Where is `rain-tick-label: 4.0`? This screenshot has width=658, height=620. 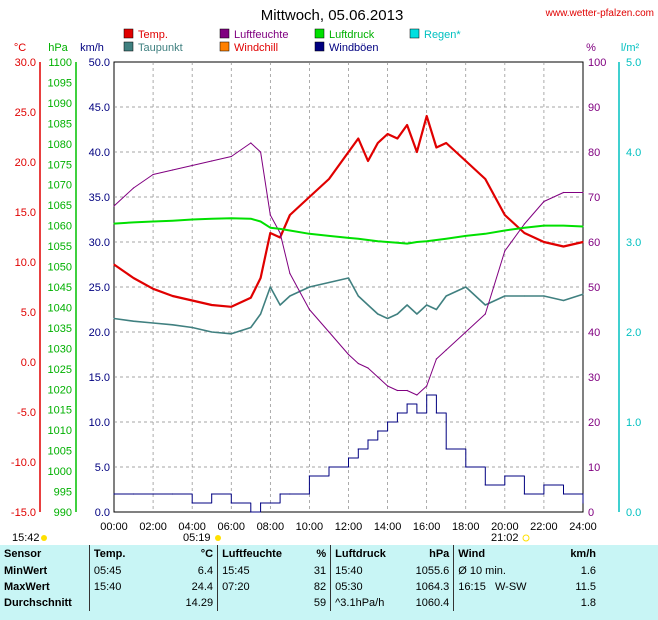 rain-tick-label: 4.0 is located at coordinates (633, 153).